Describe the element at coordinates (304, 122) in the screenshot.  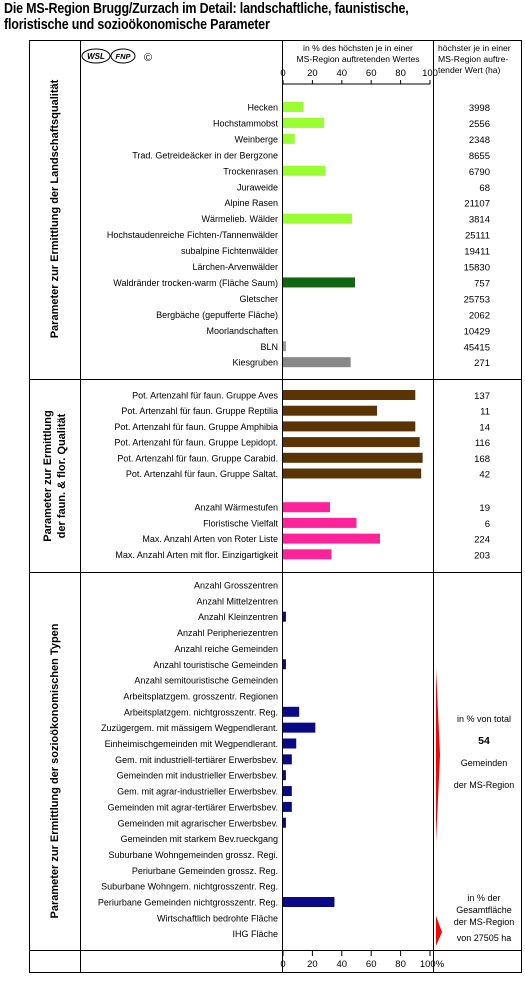
I see `bar-hochstammobst` at that location.